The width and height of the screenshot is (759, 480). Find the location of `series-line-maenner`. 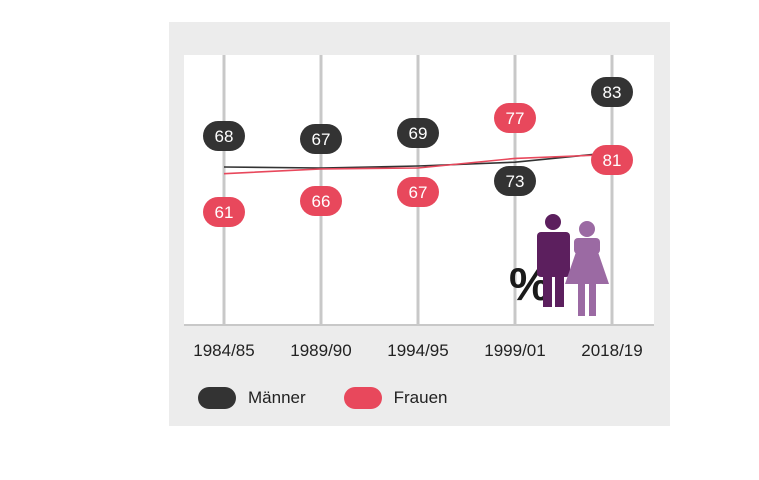

series-line-maenner is located at coordinates (418, 160).